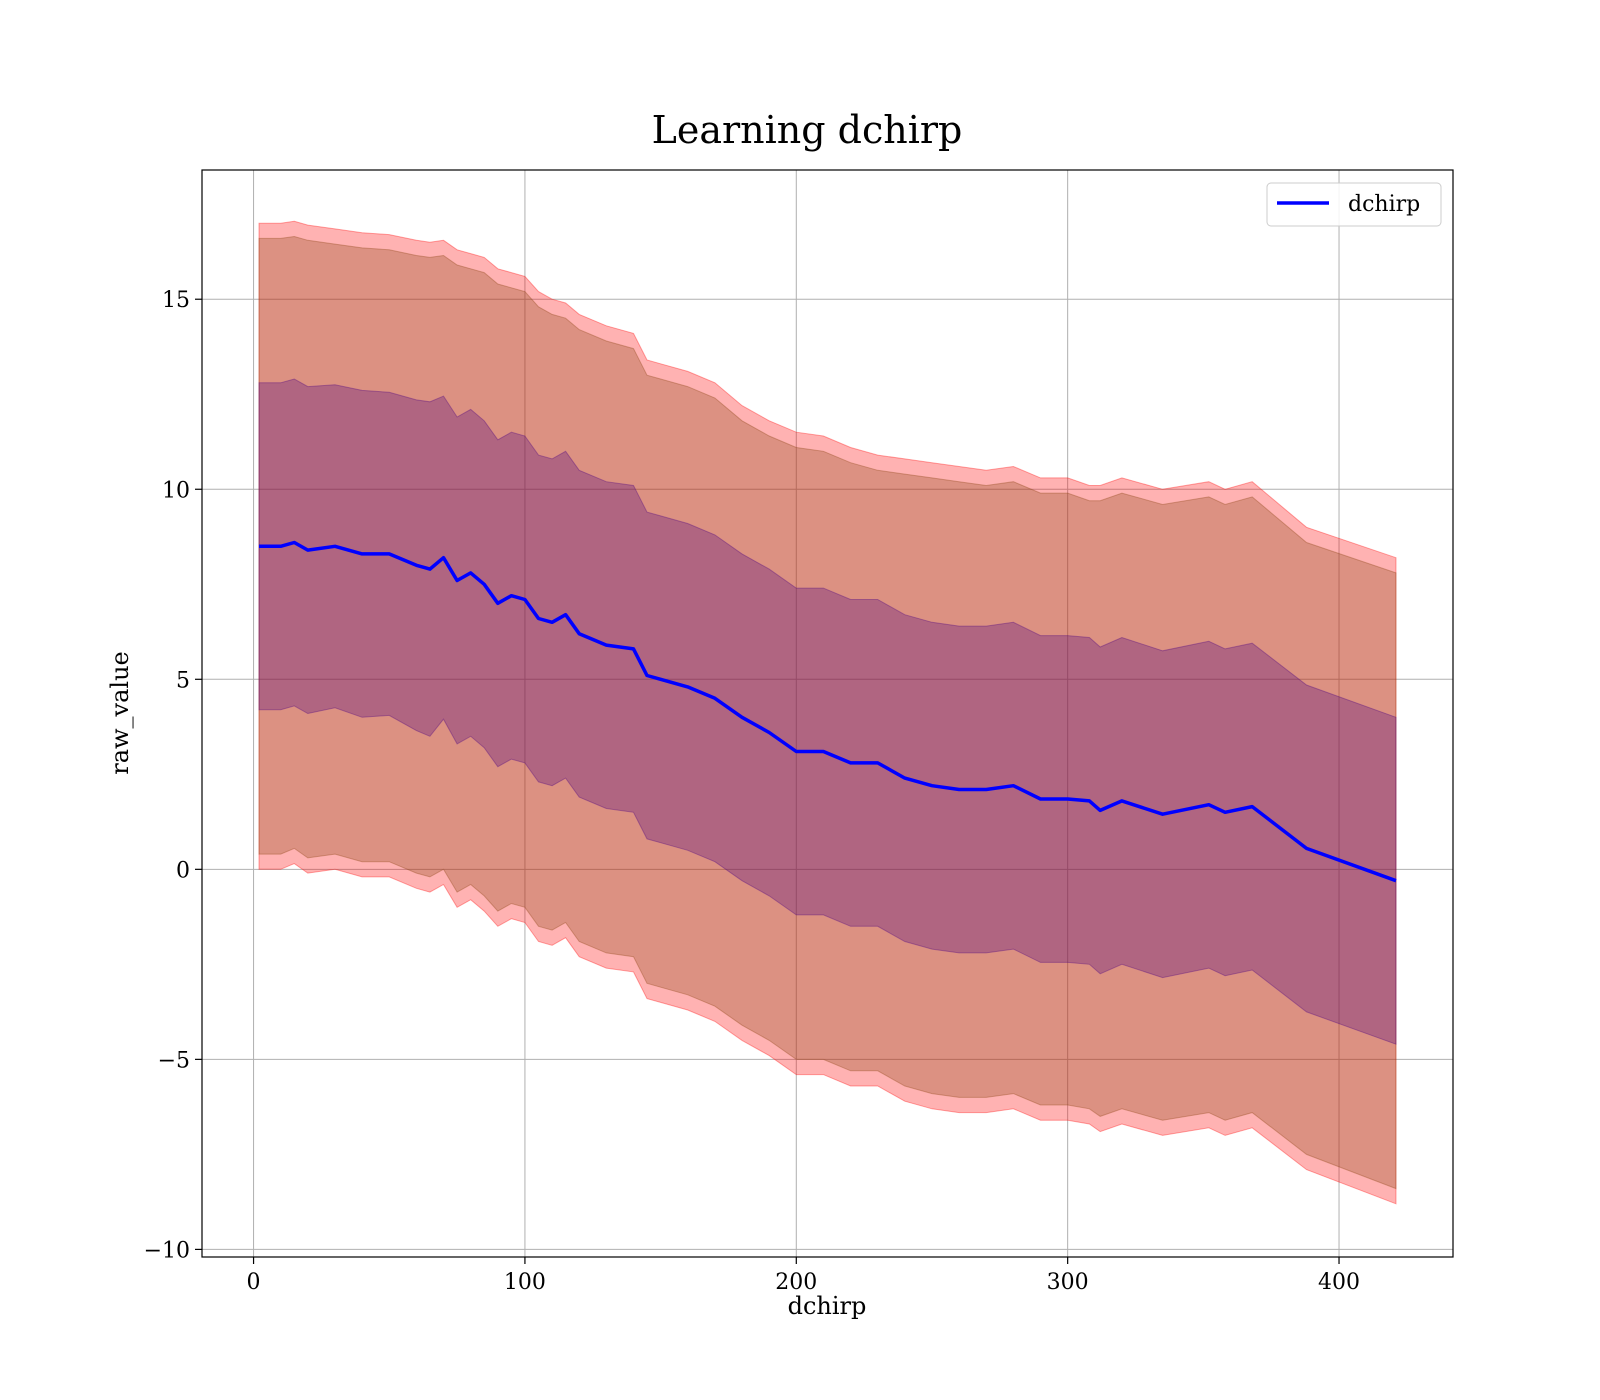 The height and width of the screenshot is (1400, 1600). Describe the element at coordinates (1339, 1282) in the screenshot. I see `x-tick-label-4: 400` at that location.